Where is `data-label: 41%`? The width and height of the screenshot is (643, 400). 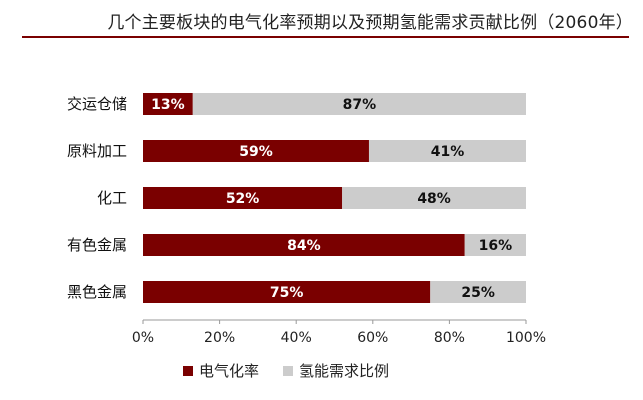
data-label: 41% is located at coordinates (448, 152).